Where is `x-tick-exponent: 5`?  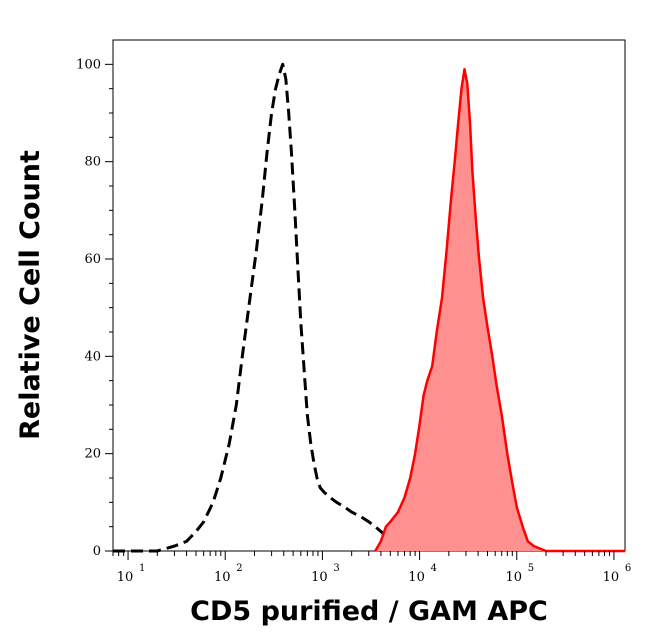 x-tick-exponent: 5 is located at coordinates (531, 568).